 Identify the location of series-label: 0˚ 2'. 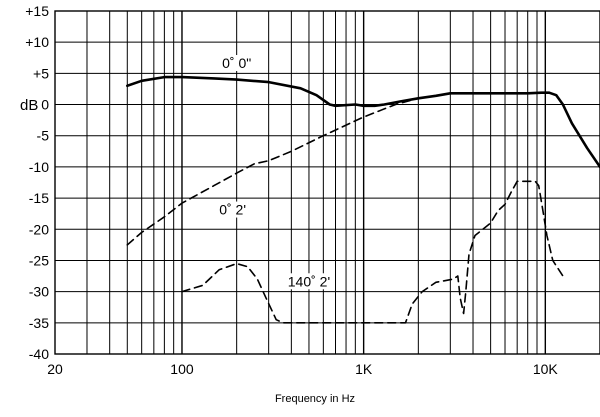
(232, 210).